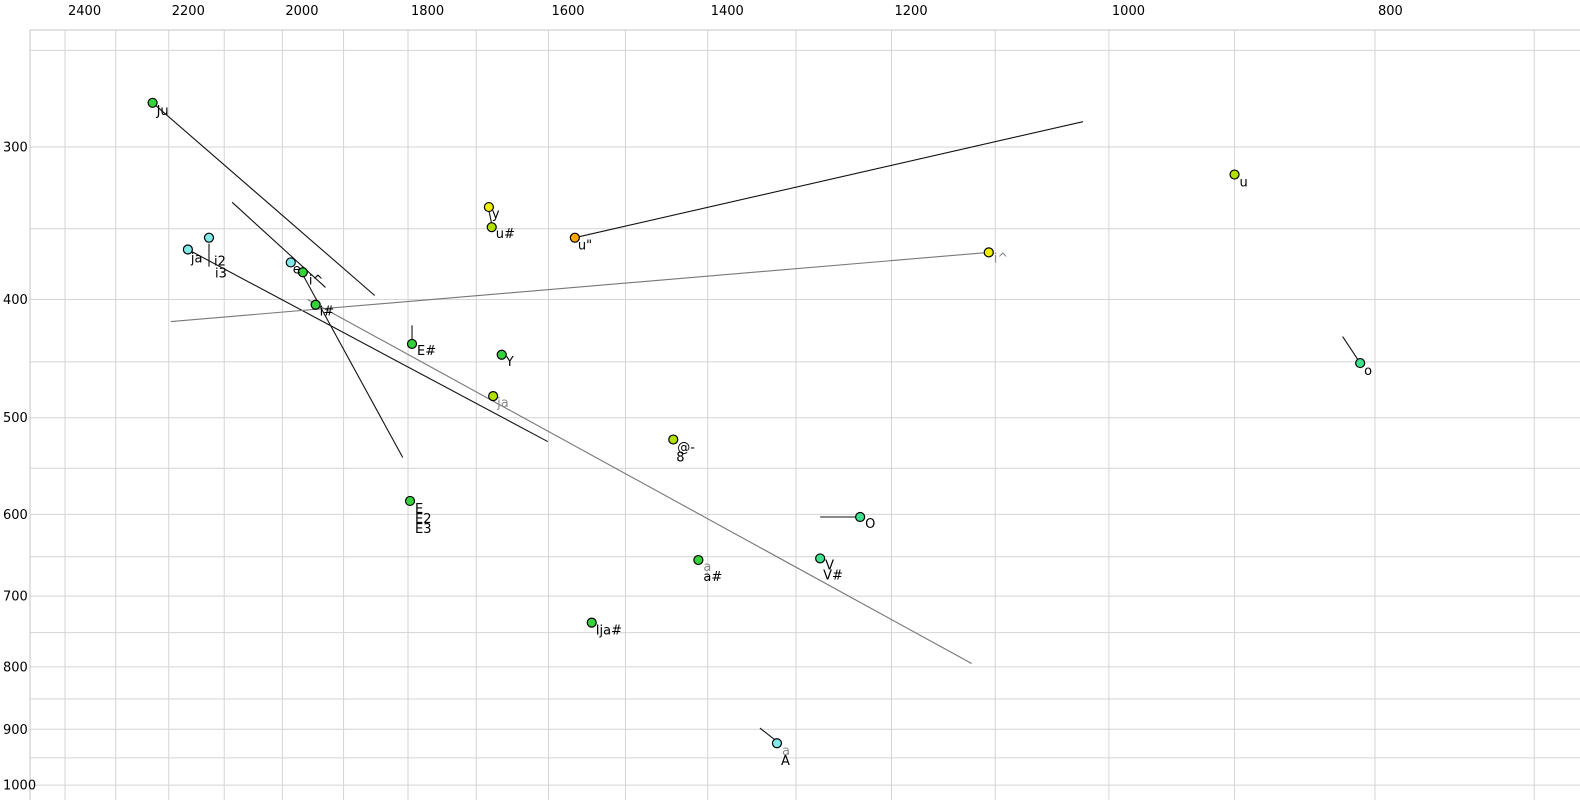 This screenshot has height=800, width=1580. What do you see at coordinates (19, 467) in the screenshot?
I see `y-axis-tick-labels: 300 400 500 600 700 800 900 1000` at bounding box center [19, 467].